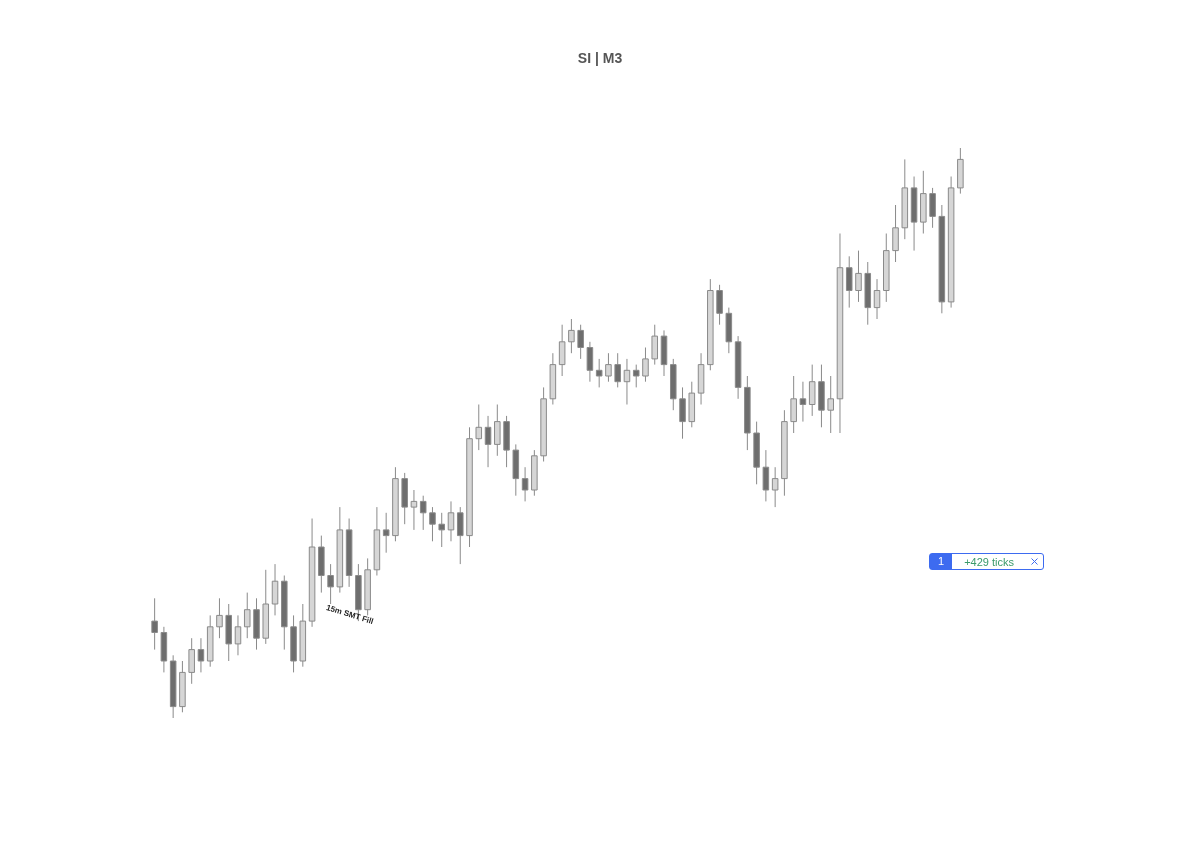 Image resolution: width=1200 pixels, height=848 pixels. I want to click on chart-title: SI | M3, so click(600, 58).